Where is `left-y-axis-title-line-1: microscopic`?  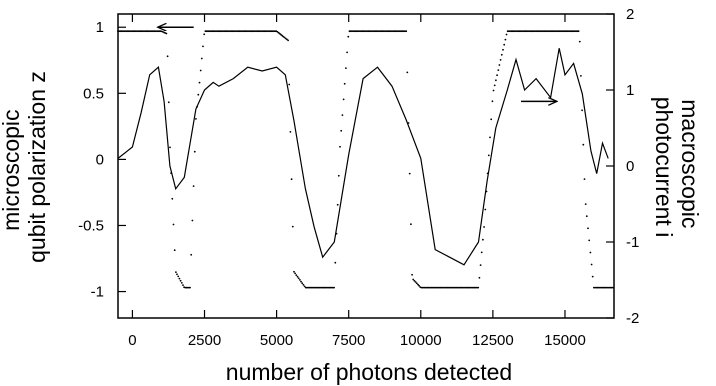
left-y-axis-title-line-1: microscopic is located at coordinates (12, 169).